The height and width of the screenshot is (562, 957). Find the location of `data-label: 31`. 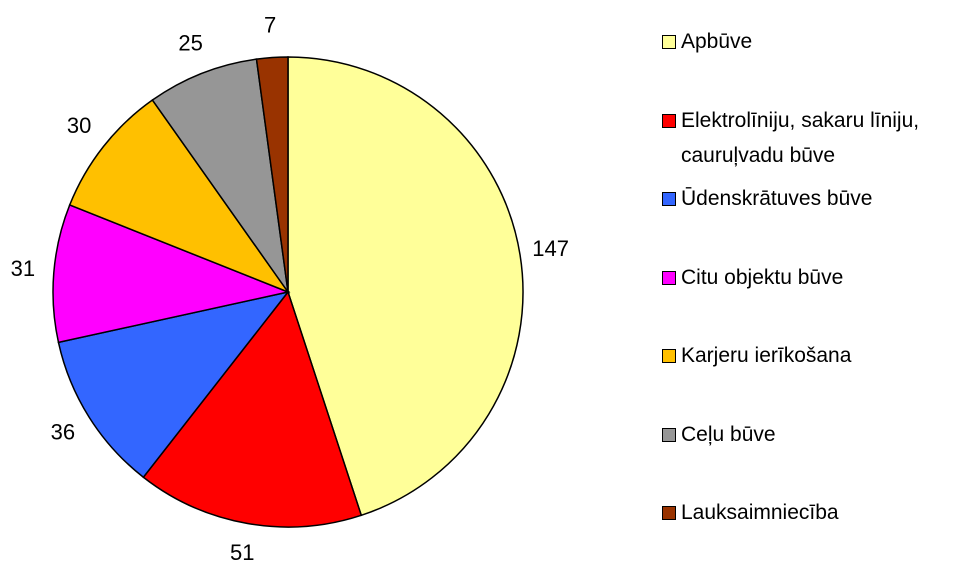

data-label: 31 is located at coordinates (23, 268).